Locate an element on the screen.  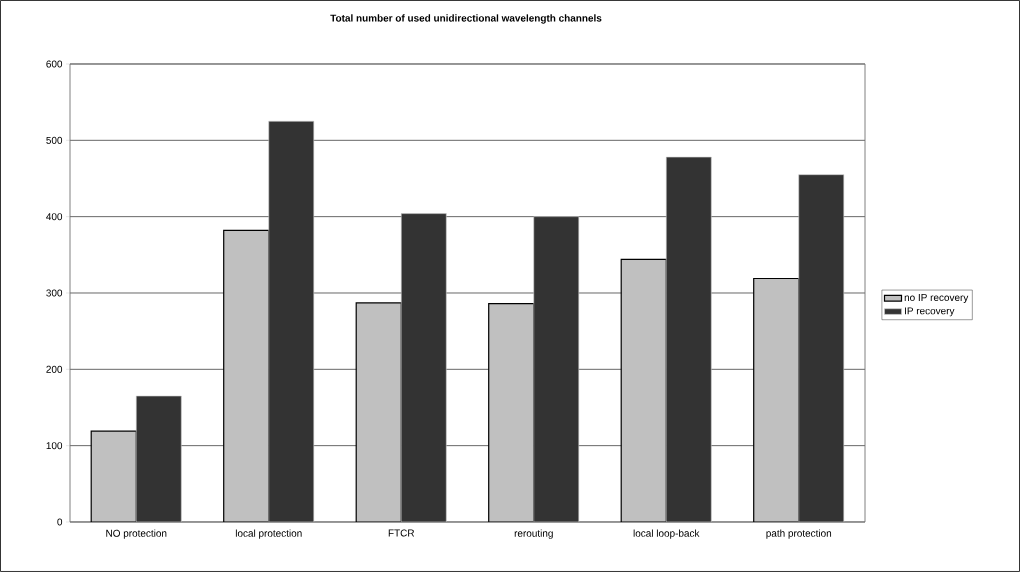
x-tick-label: local loop-back is located at coordinates (666, 534).